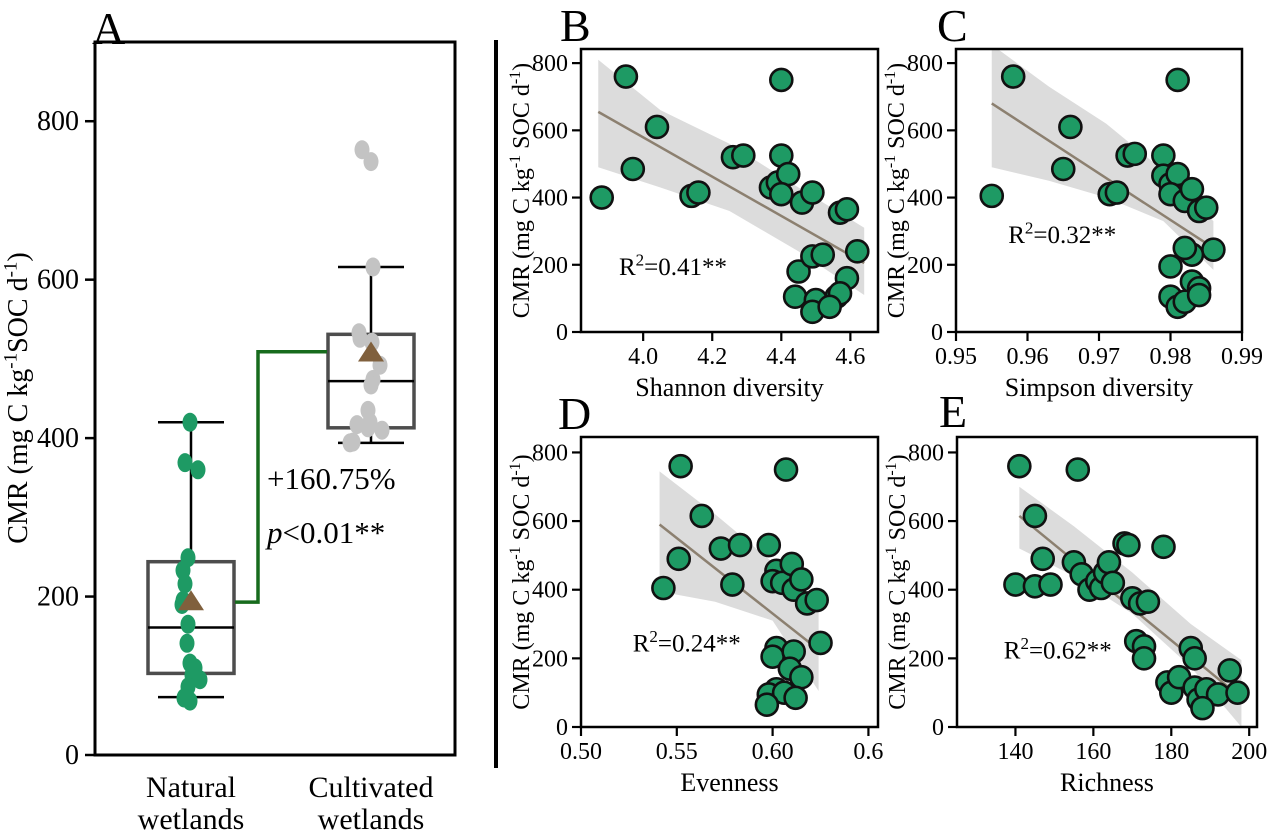 The height and width of the screenshot is (833, 1269). Describe the element at coordinates (521, 581) in the screenshot. I see `y-axis-label: CMR (mg C kg-1 SOC d-1)` at that location.